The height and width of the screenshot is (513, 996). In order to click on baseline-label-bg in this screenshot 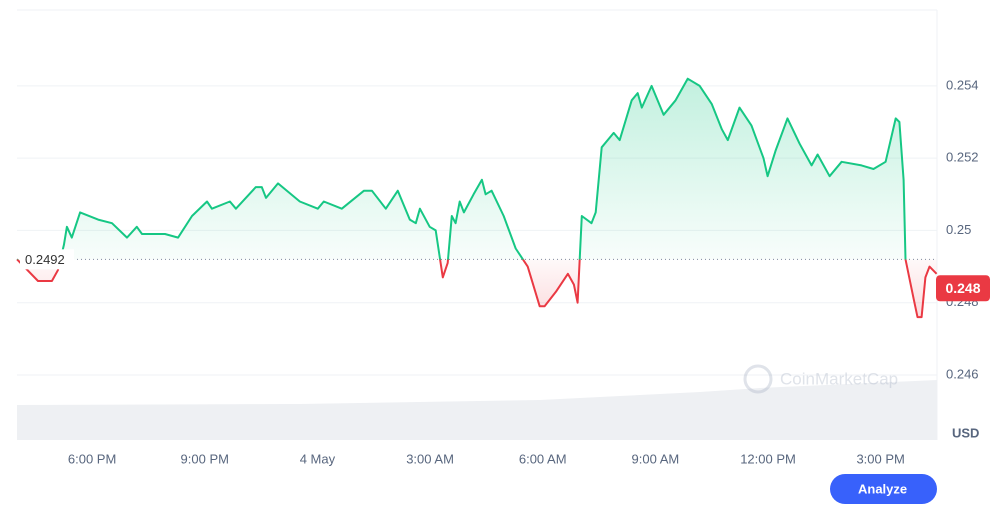, I will do `click(47, 259)`.